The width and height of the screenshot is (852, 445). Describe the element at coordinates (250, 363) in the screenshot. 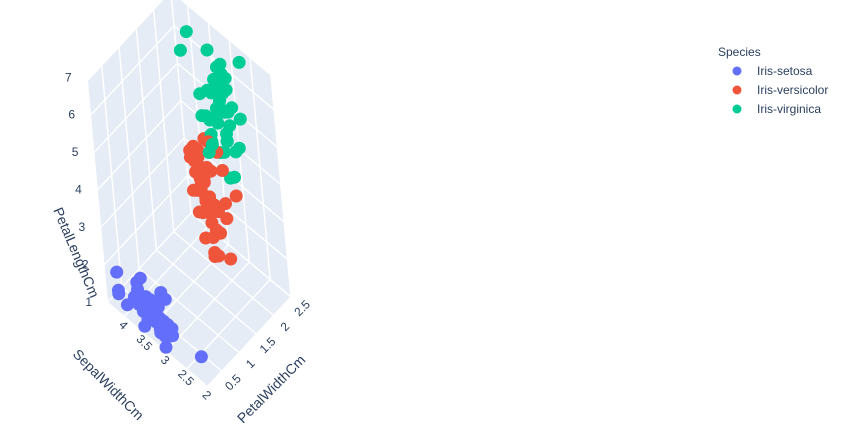

I see `y-tick-label: 1` at that location.